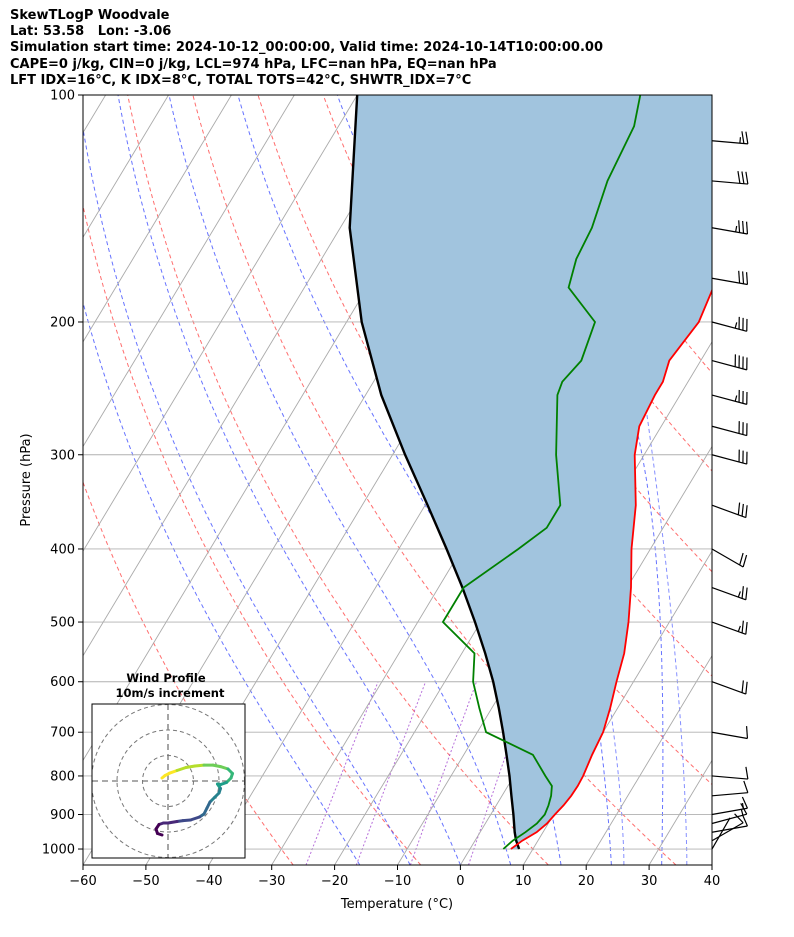  Describe the element at coordinates (62, 96) in the screenshot. I see `y-tick-label: 100` at that location.